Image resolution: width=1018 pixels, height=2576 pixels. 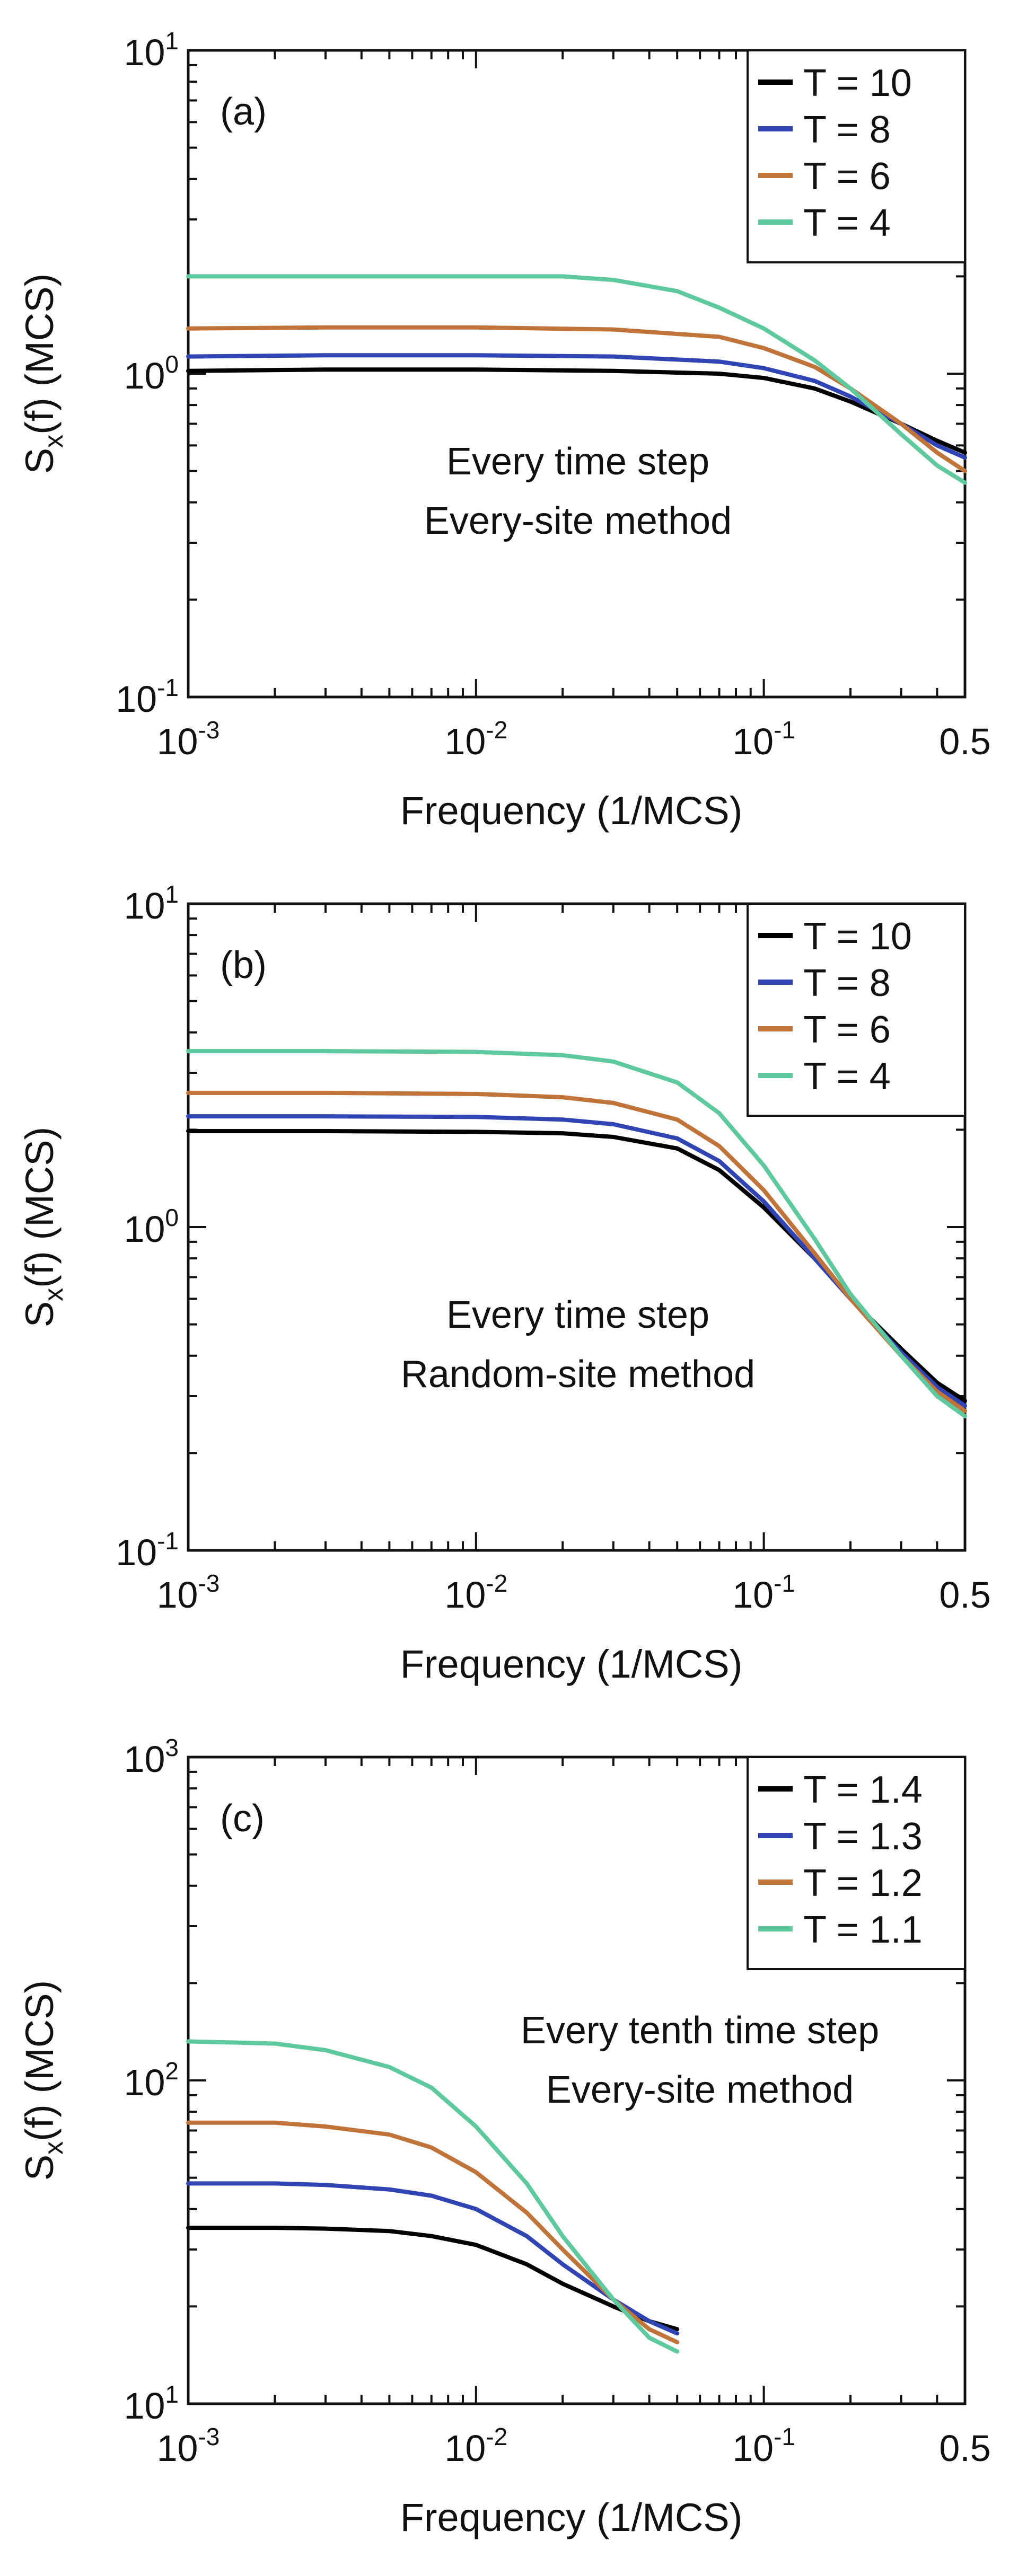 What do you see at coordinates (172, 1747) in the screenshot?
I see `y-tick-label-exponent: 3` at bounding box center [172, 1747].